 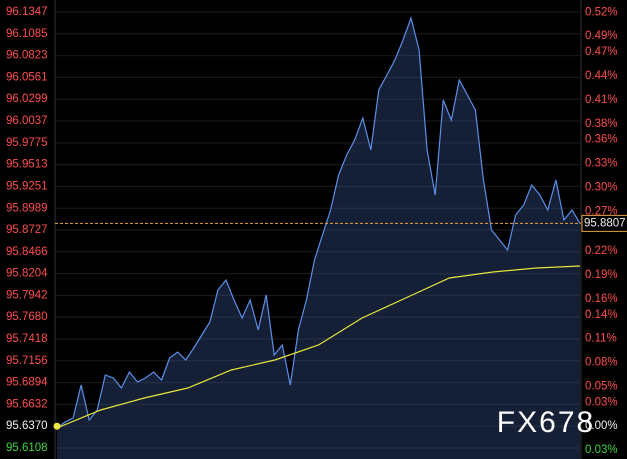 I want to click on y2-tick-label: 0.14%, so click(x=601, y=315).